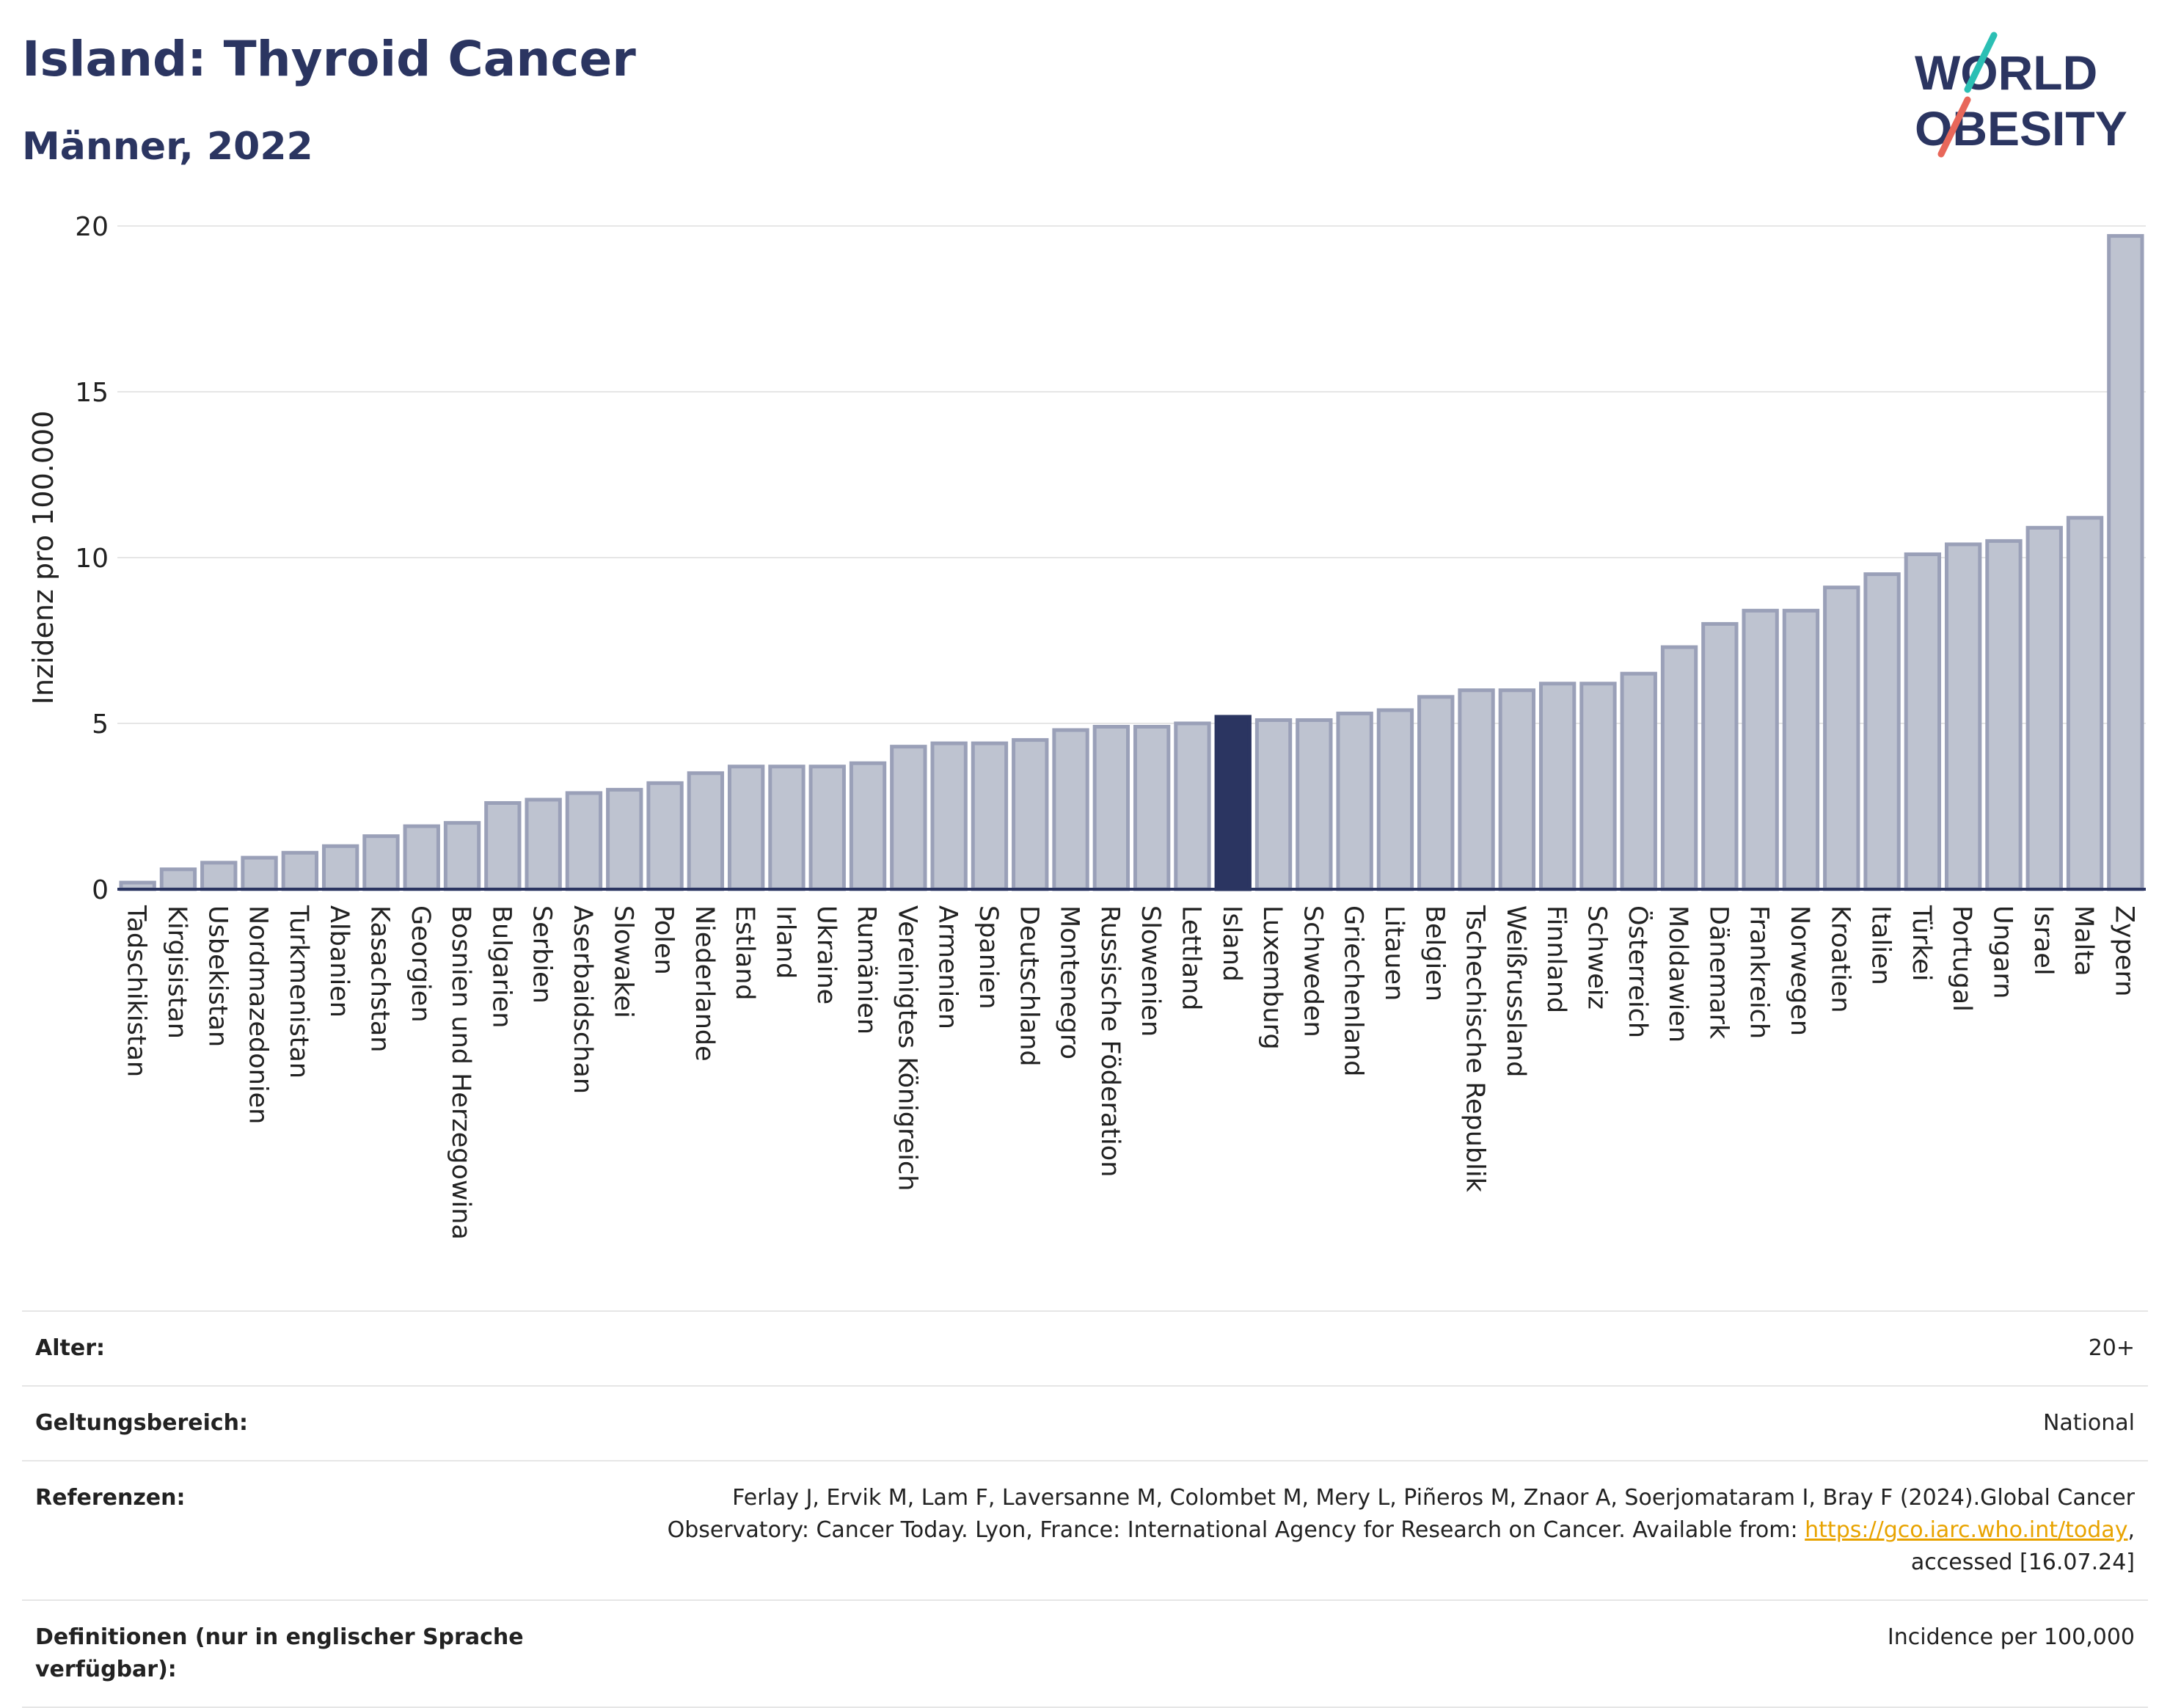 This screenshot has height=1708, width=2170. What do you see at coordinates (1272, 977) in the screenshot?
I see `x-tick-label: Luxemburg` at bounding box center [1272, 977].